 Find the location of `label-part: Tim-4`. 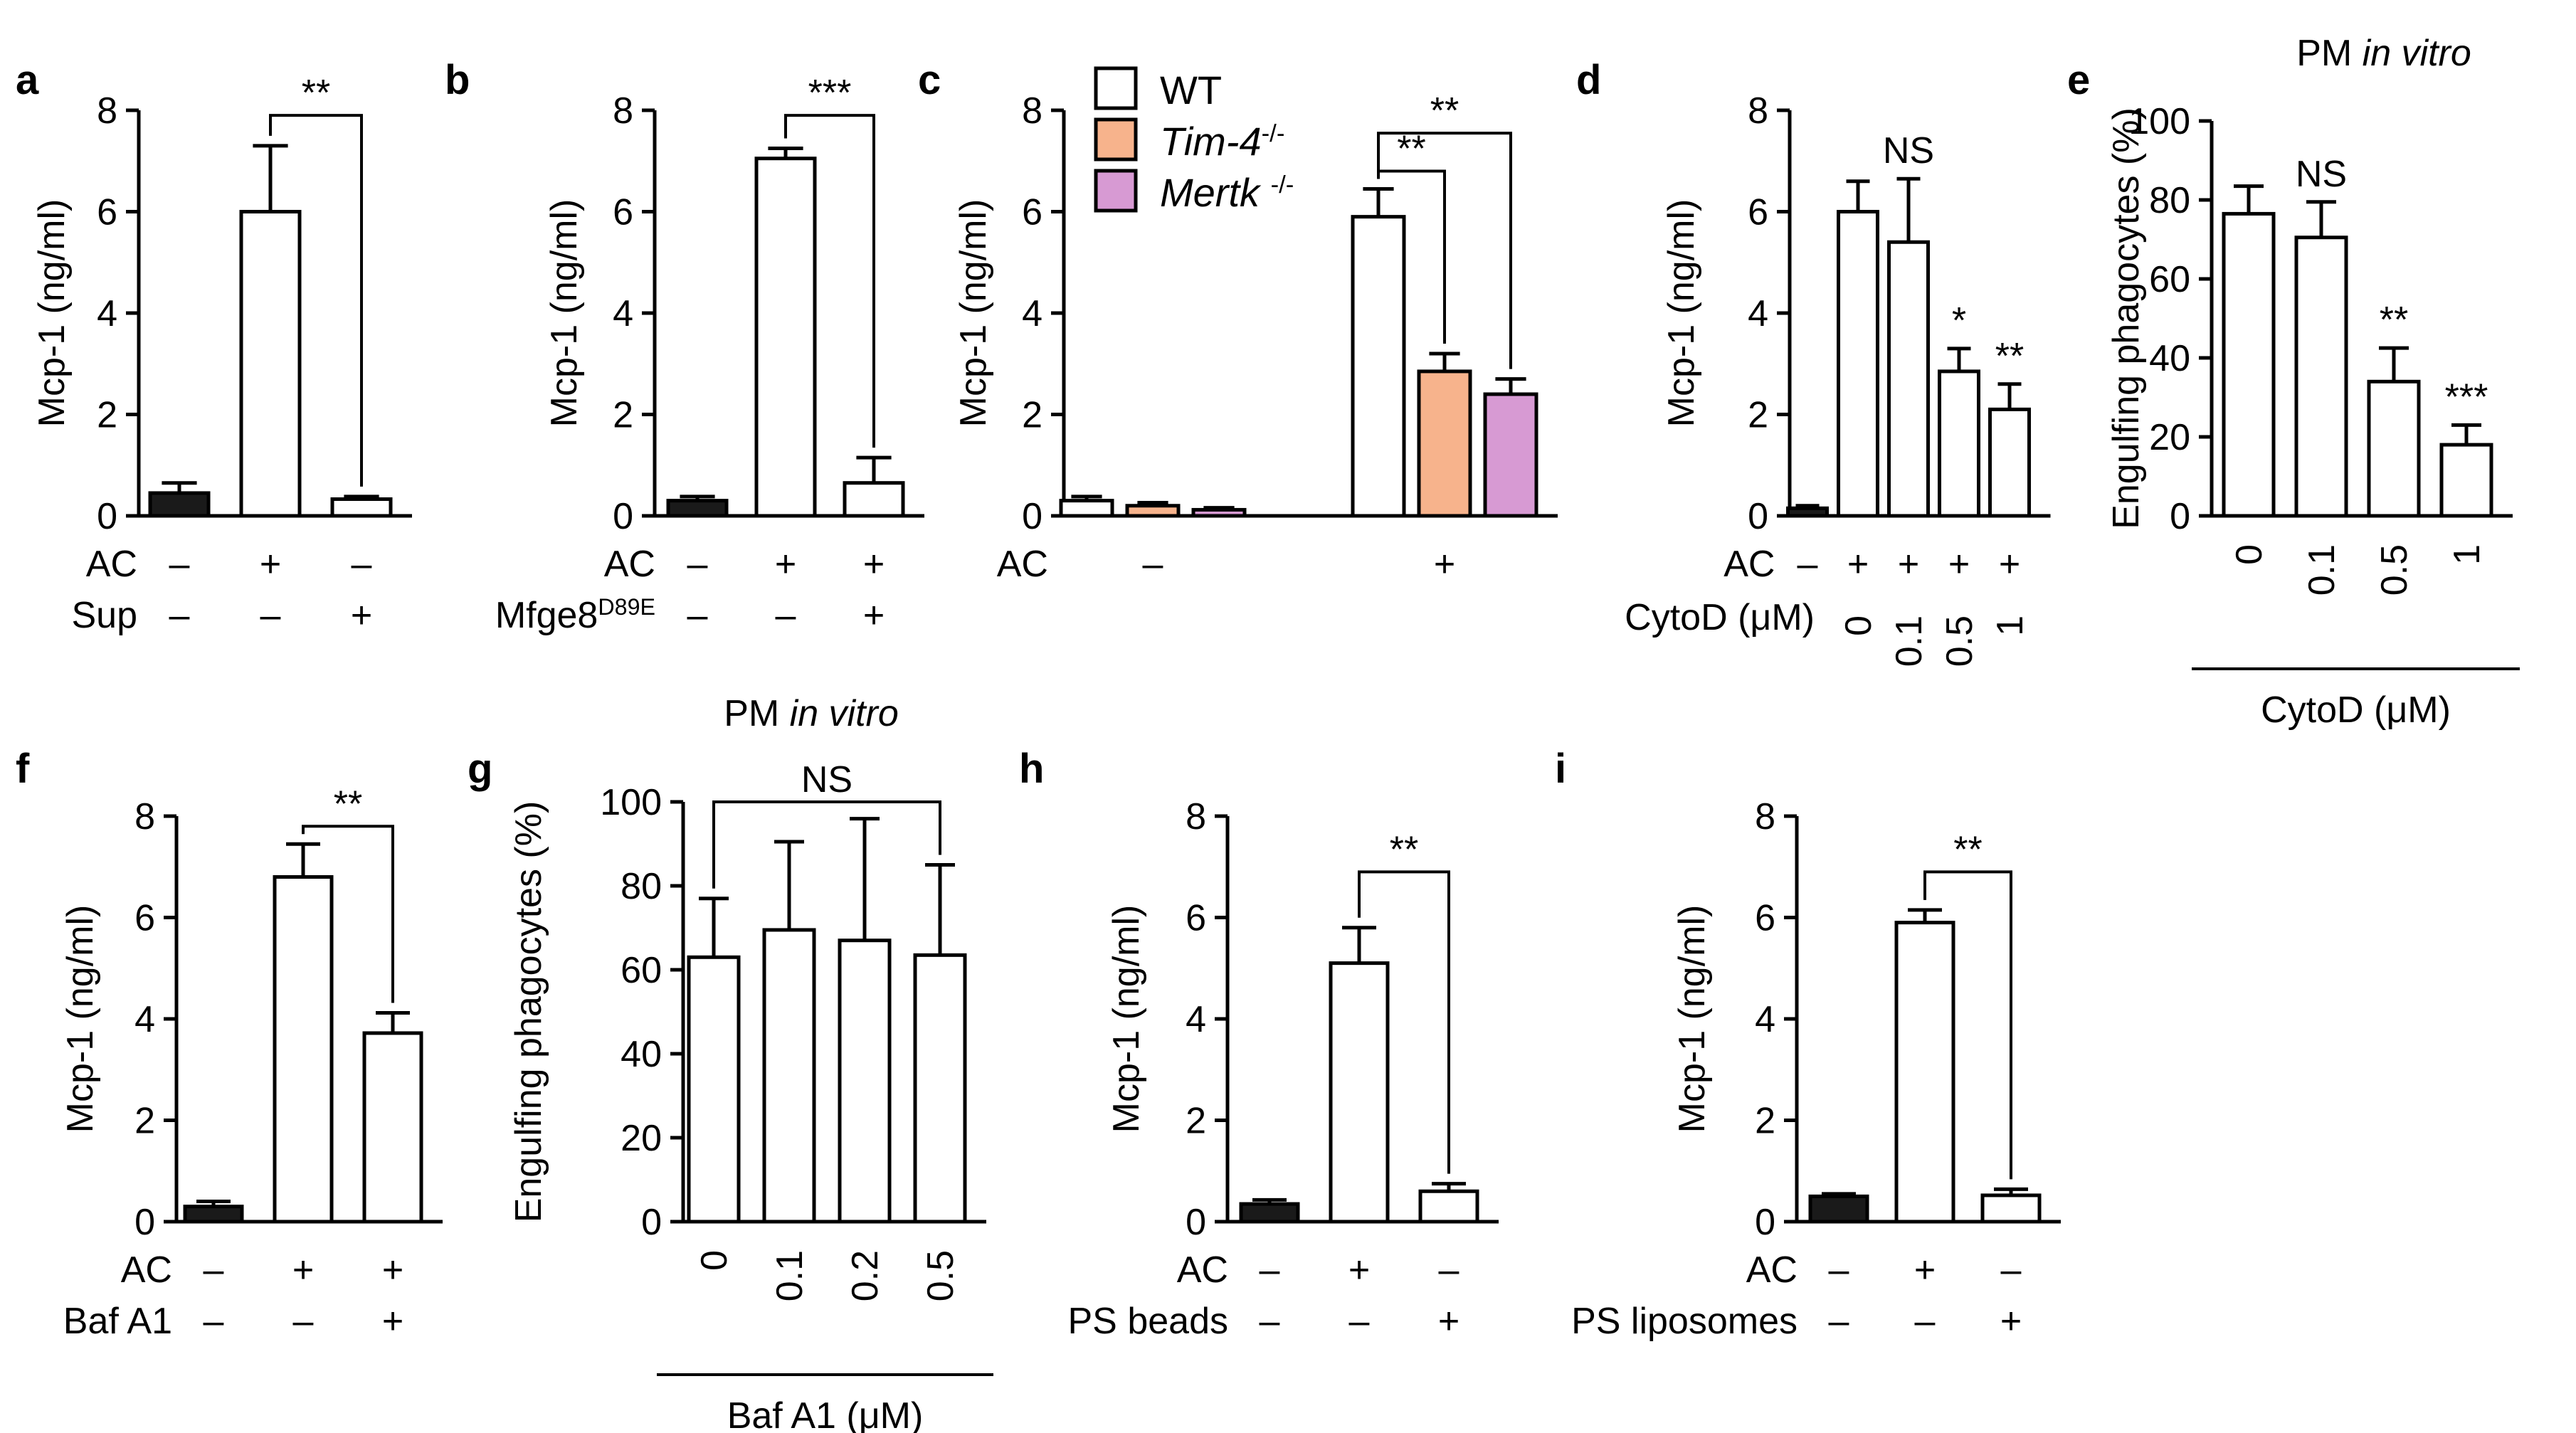

label-part: Tim-4 is located at coordinates (1211, 142).